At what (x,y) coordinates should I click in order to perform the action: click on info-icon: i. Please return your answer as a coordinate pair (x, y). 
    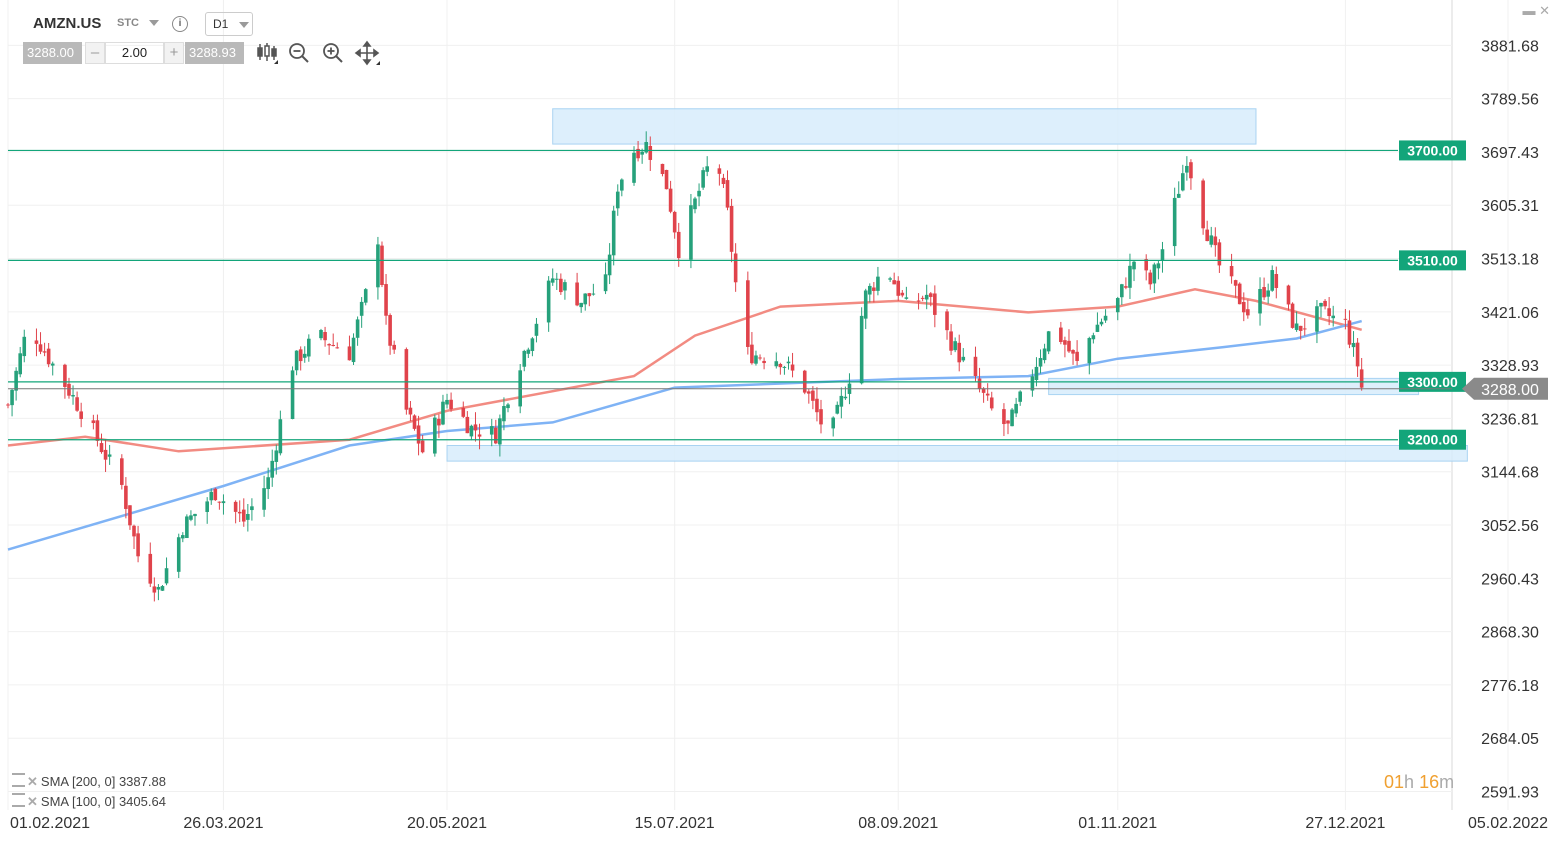
    Looking at the image, I should click on (180, 24).